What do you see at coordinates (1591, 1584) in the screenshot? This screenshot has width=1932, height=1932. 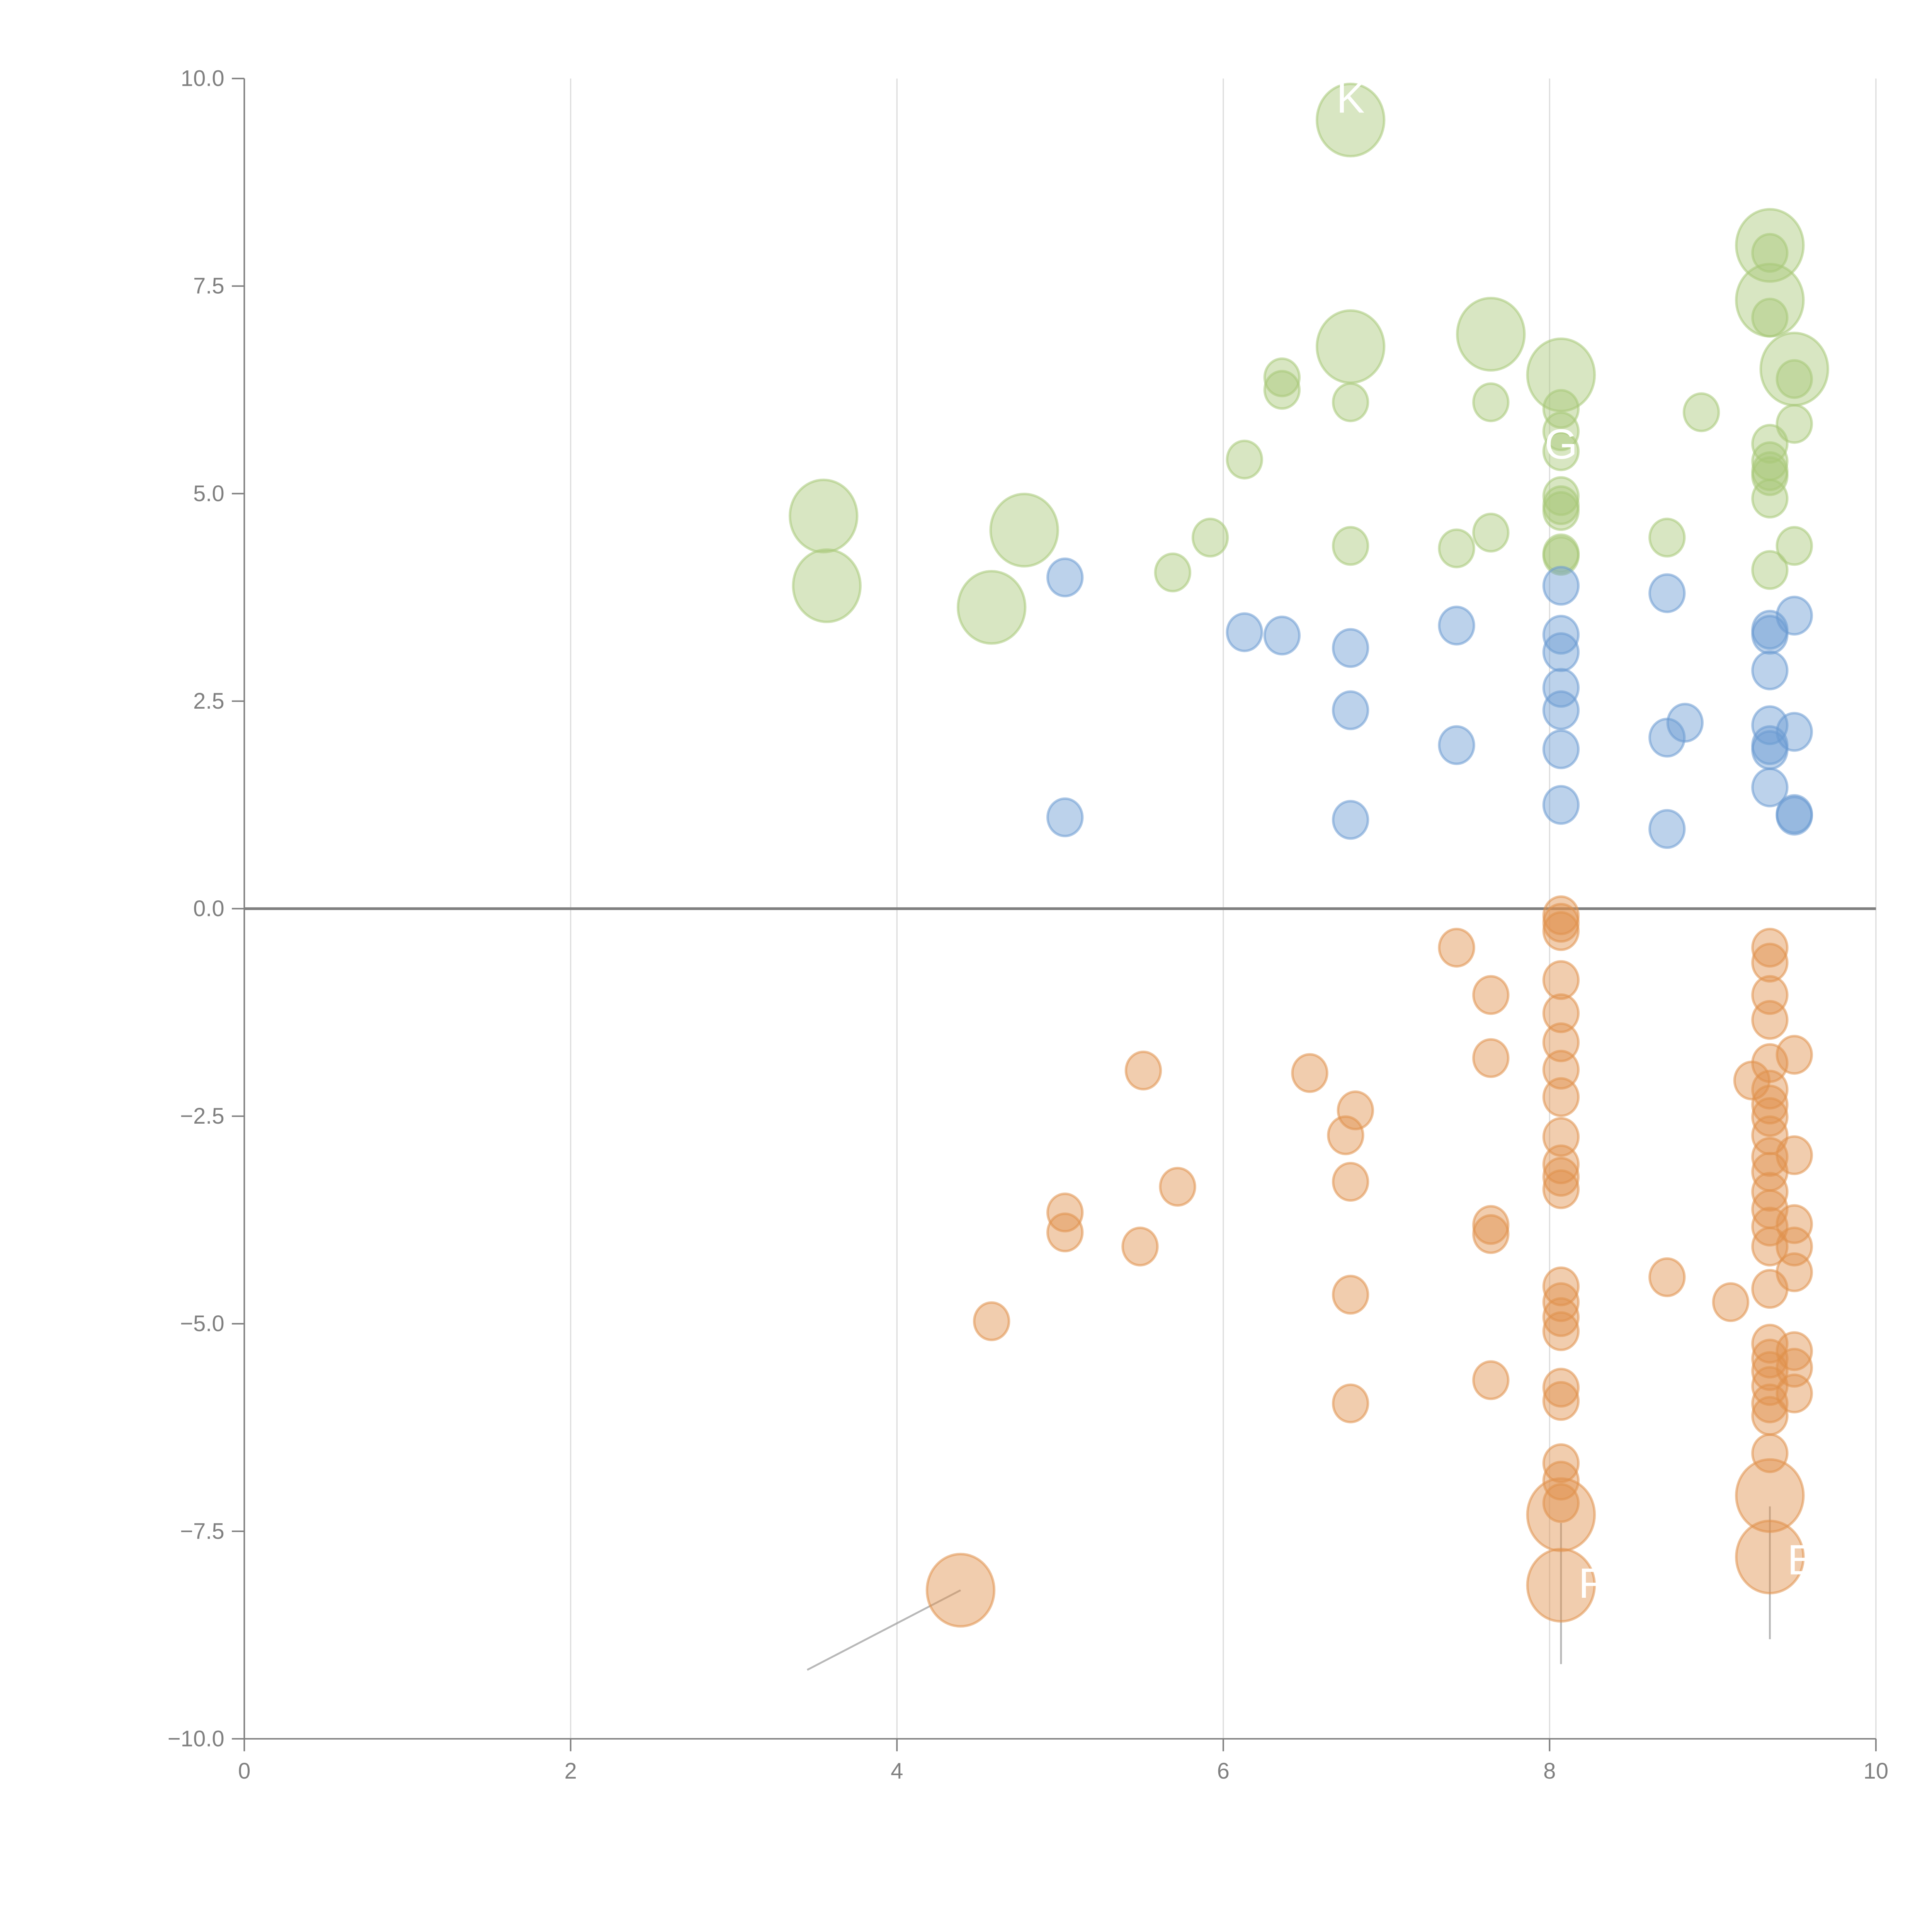 I see `point-label: F` at bounding box center [1591, 1584].